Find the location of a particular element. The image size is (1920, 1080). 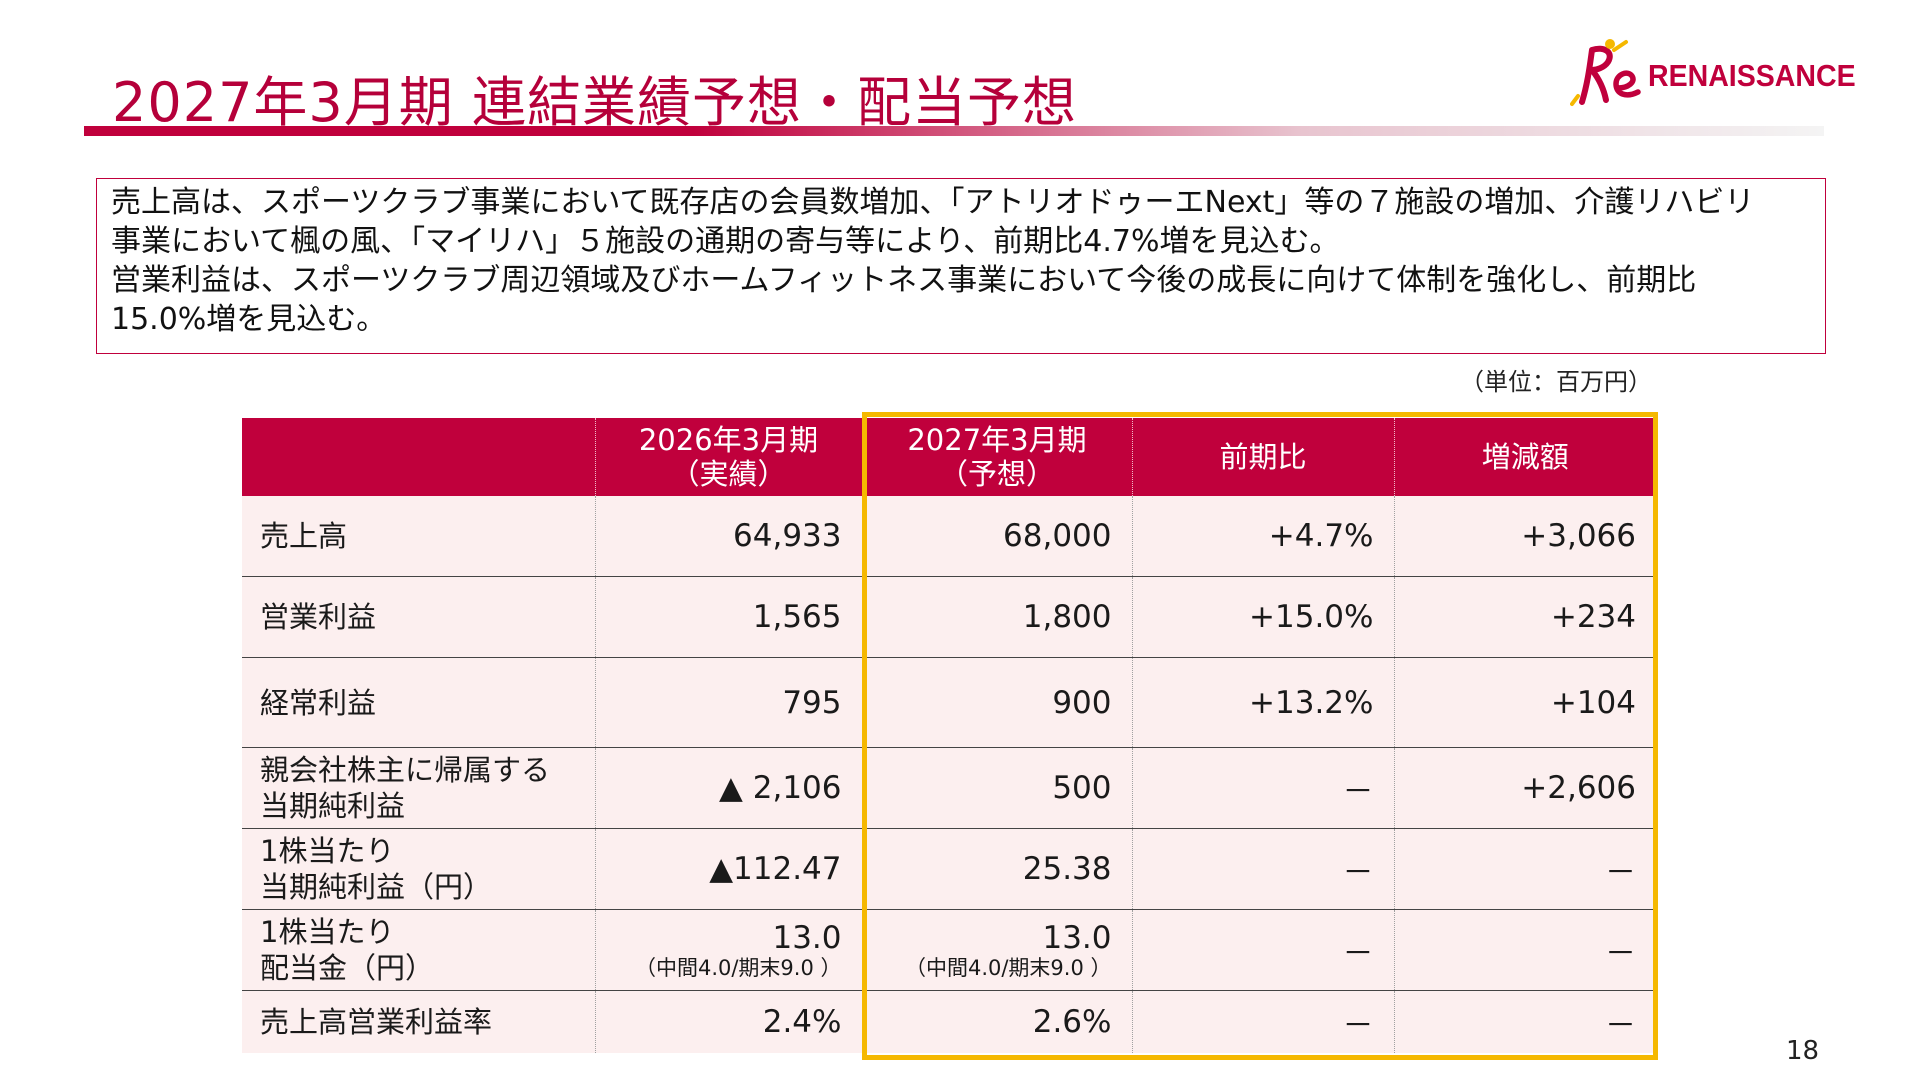

logo-wordmark: RENAISSANCE is located at coordinates (1752, 75).